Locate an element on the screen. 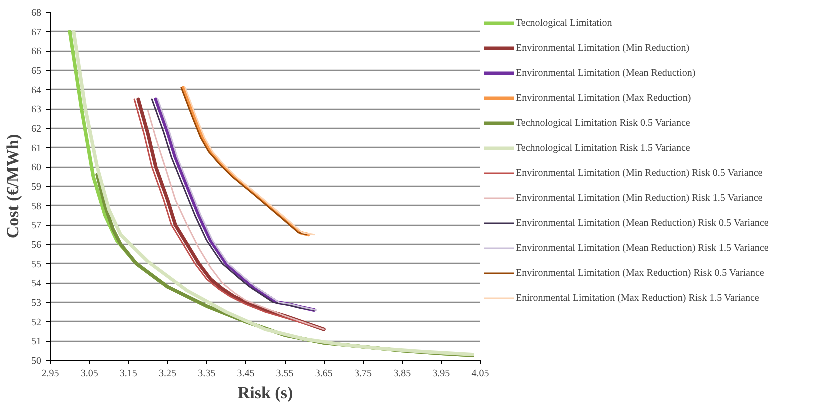  x-tick-label: 3.35 is located at coordinates (207, 374).